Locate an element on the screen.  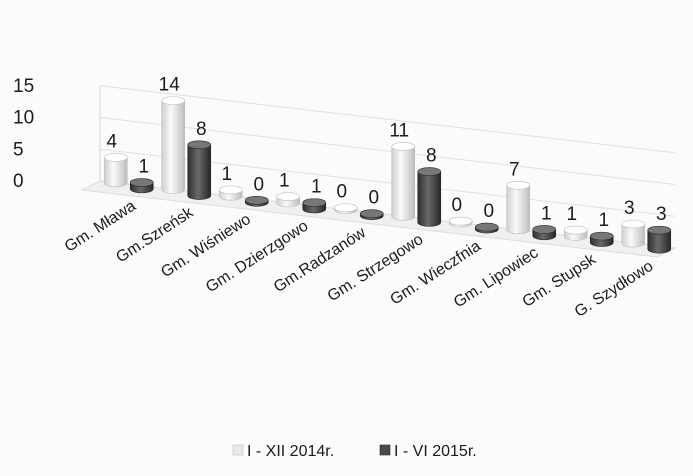
legend: I - XII 2014r. I - VI 2015r. is located at coordinates (354, 451).